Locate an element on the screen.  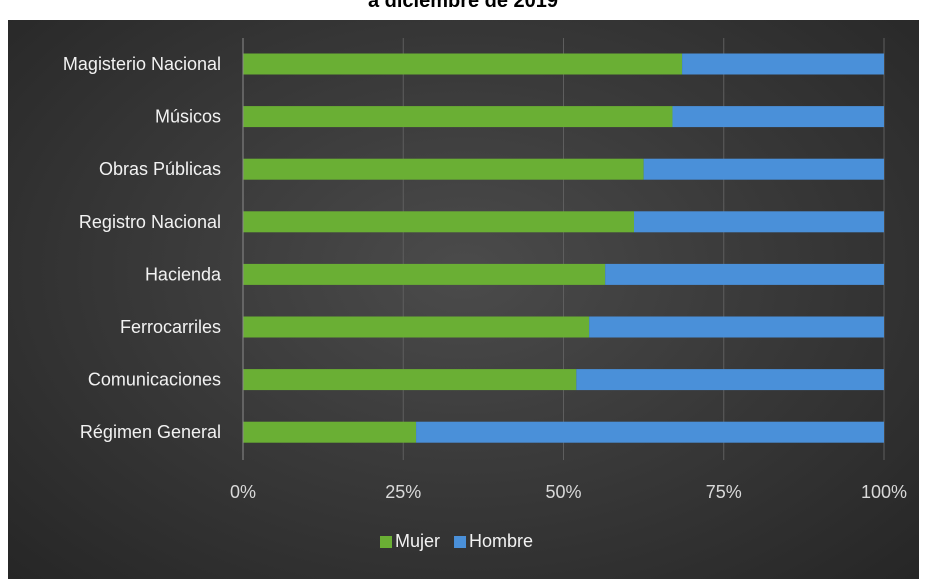
bar-mujer-obras-publicas is located at coordinates (443, 169).